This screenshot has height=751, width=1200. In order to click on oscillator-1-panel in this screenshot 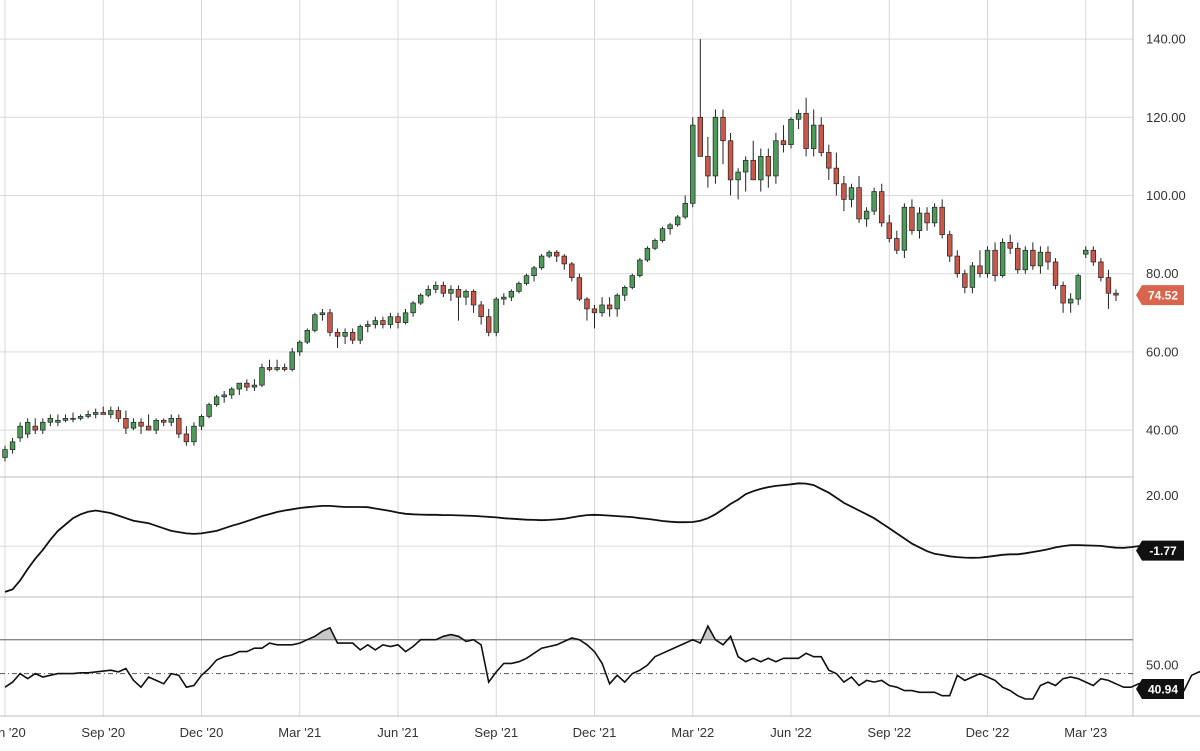, I will do `click(590, 537)`.